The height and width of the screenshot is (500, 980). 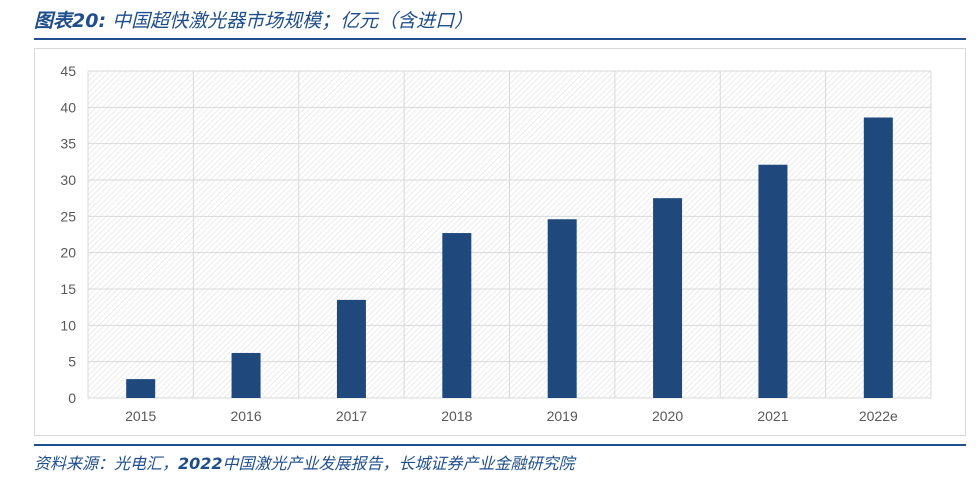 What do you see at coordinates (500, 445) in the screenshot?
I see `source-rule` at bounding box center [500, 445].